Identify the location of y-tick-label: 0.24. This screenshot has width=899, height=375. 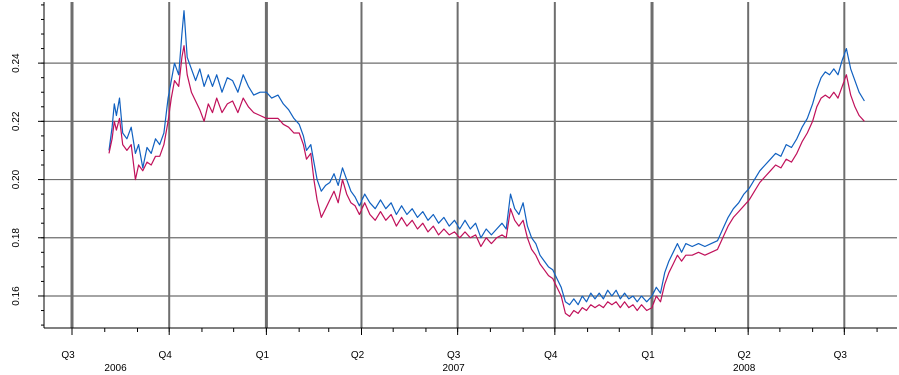
(16, 63).